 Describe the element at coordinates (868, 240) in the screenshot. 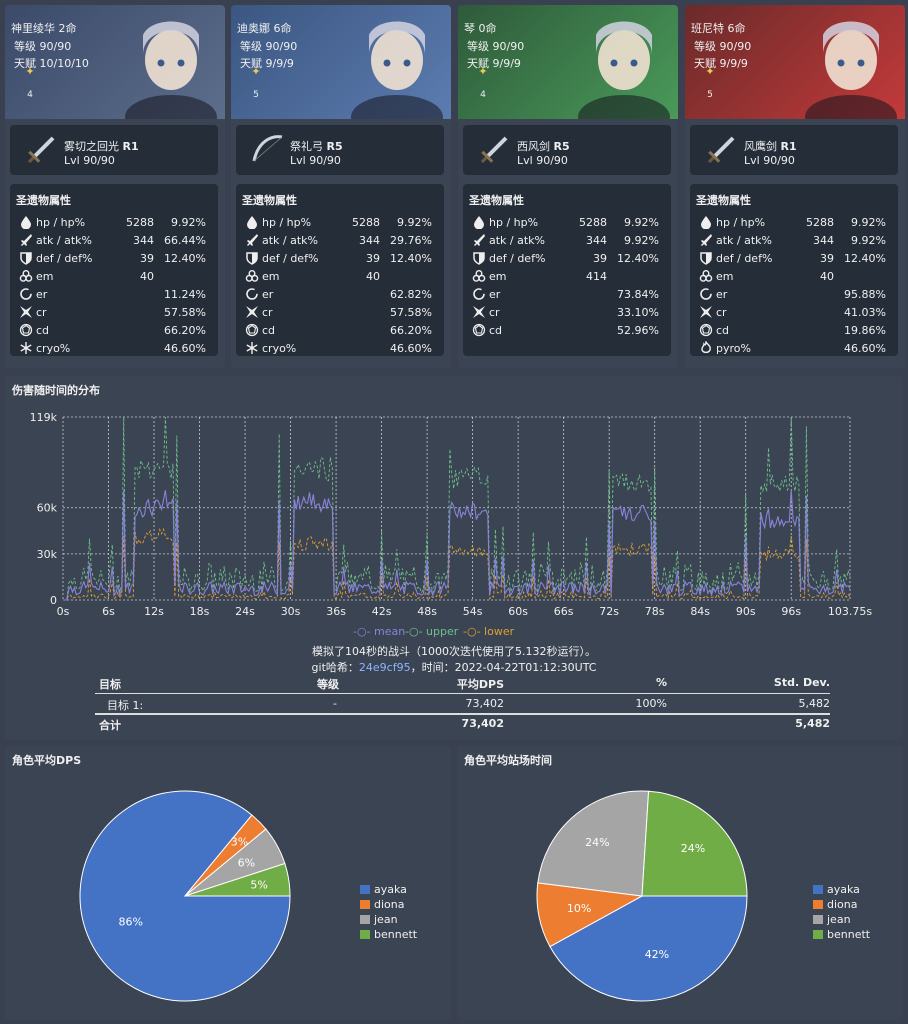

I see `stat-percent: 9.92%` at that location.